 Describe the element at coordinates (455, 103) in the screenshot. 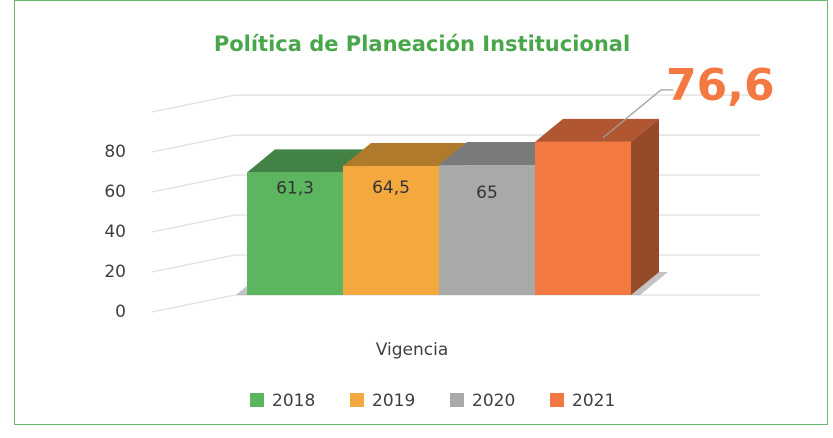

I see `grid-line` at that location.